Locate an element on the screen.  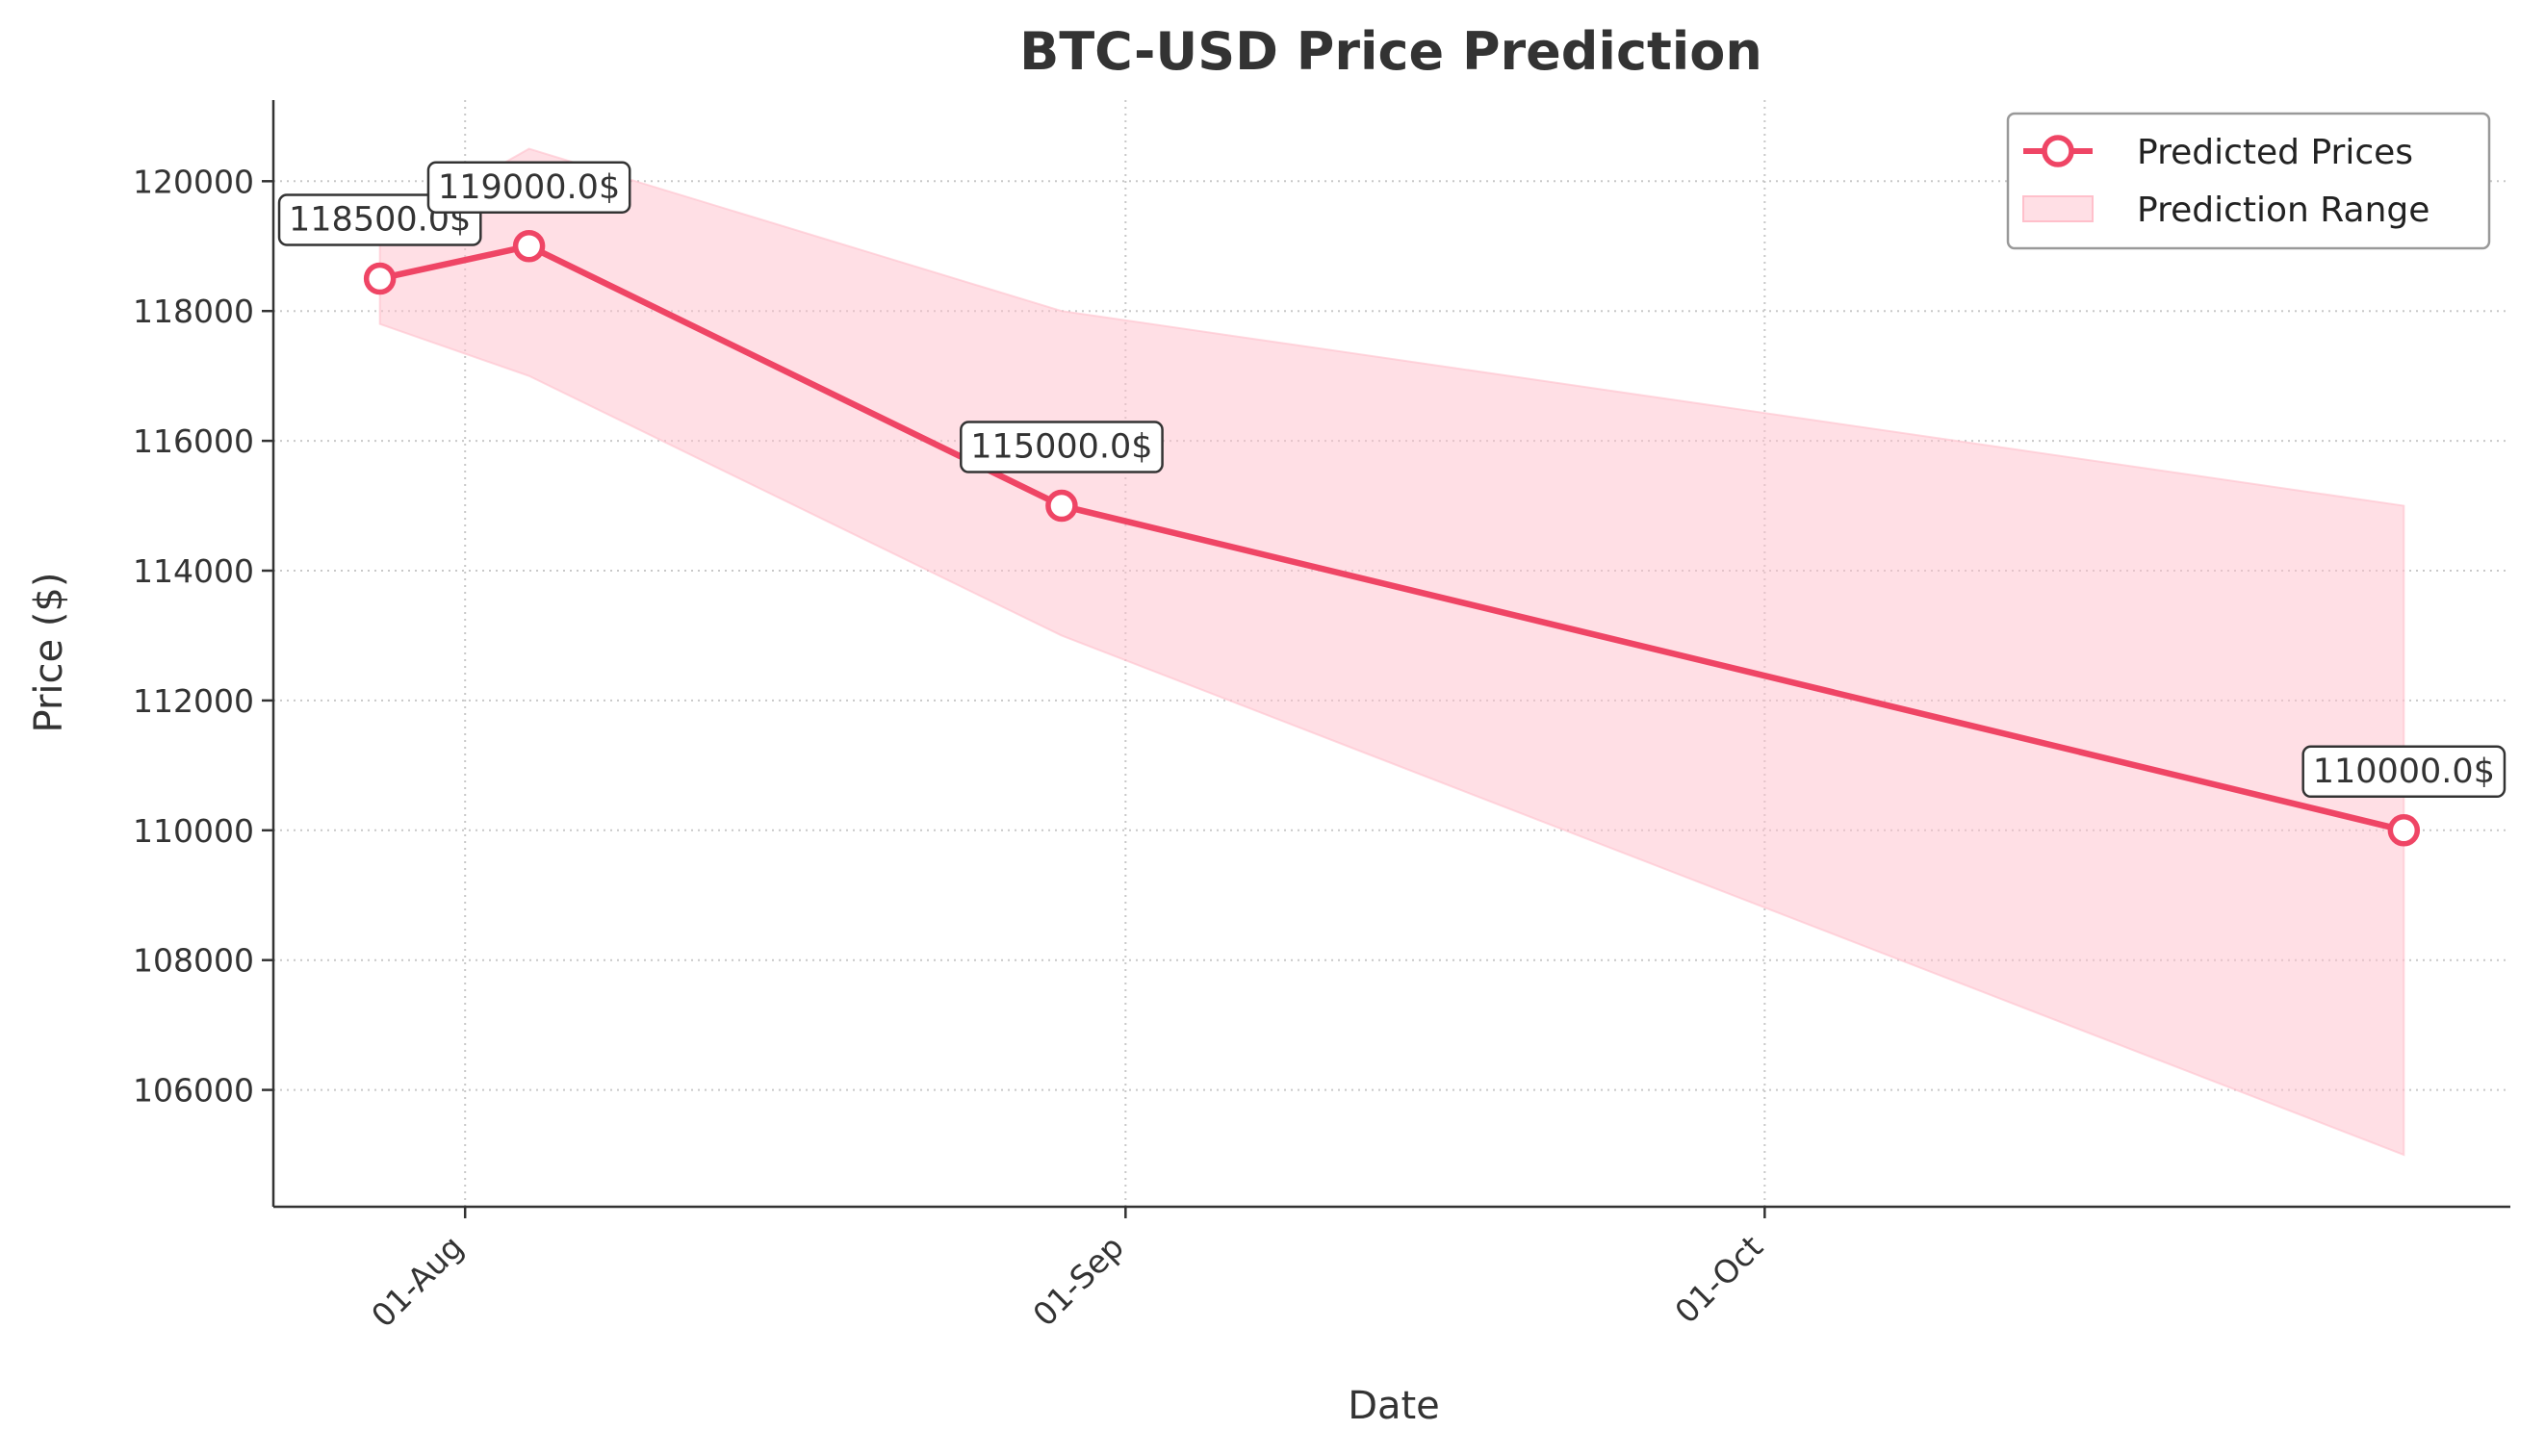
data-label-text: 115000.0$ is located at coordinates (1061, 447).